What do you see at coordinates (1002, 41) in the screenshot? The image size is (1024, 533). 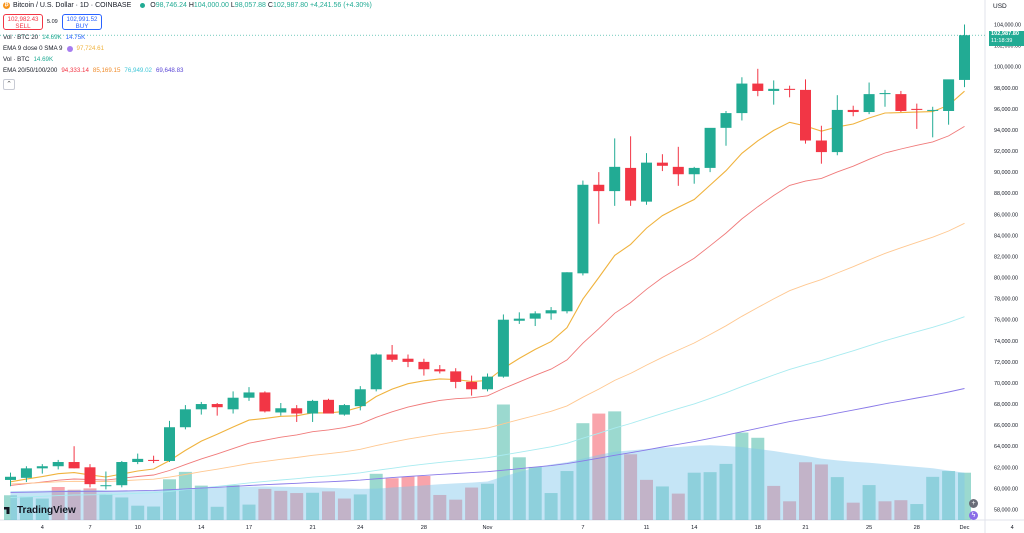 I see `countdown-value: 11:18:39` at bounding box center [1002, 41].